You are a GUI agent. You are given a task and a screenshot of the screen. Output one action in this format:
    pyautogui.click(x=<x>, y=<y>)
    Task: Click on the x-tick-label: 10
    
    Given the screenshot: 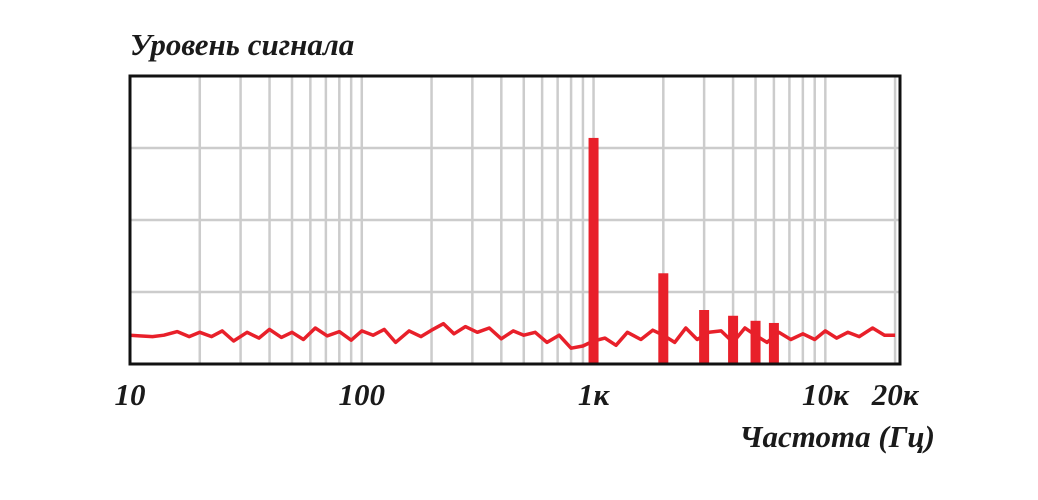 What is the action you would take?
    pyautogui.click(x=130, y=394)
    